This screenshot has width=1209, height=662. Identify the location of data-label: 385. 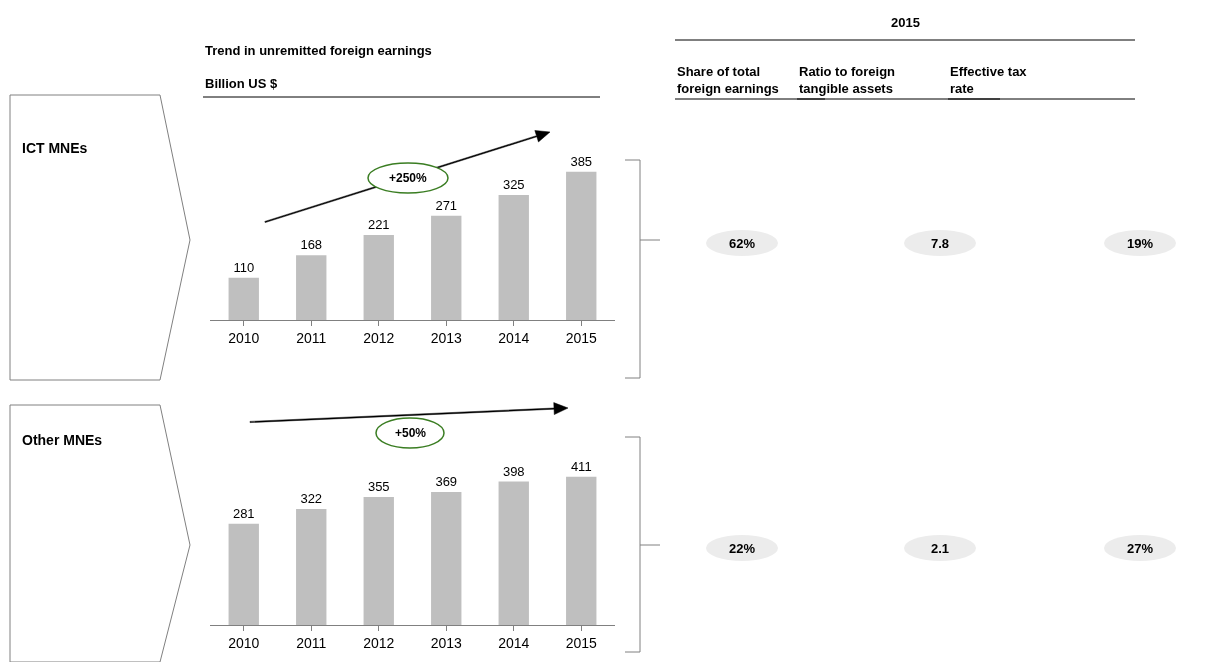
(581, 161).